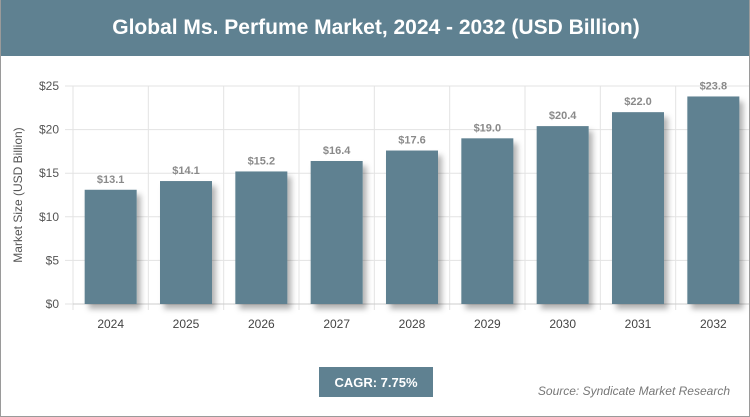 The image size is (750, 417). What do you see at coordinates (714, 86) in the screenshot?
I see `data-label: $23.8` at bounding box center [714, 86].